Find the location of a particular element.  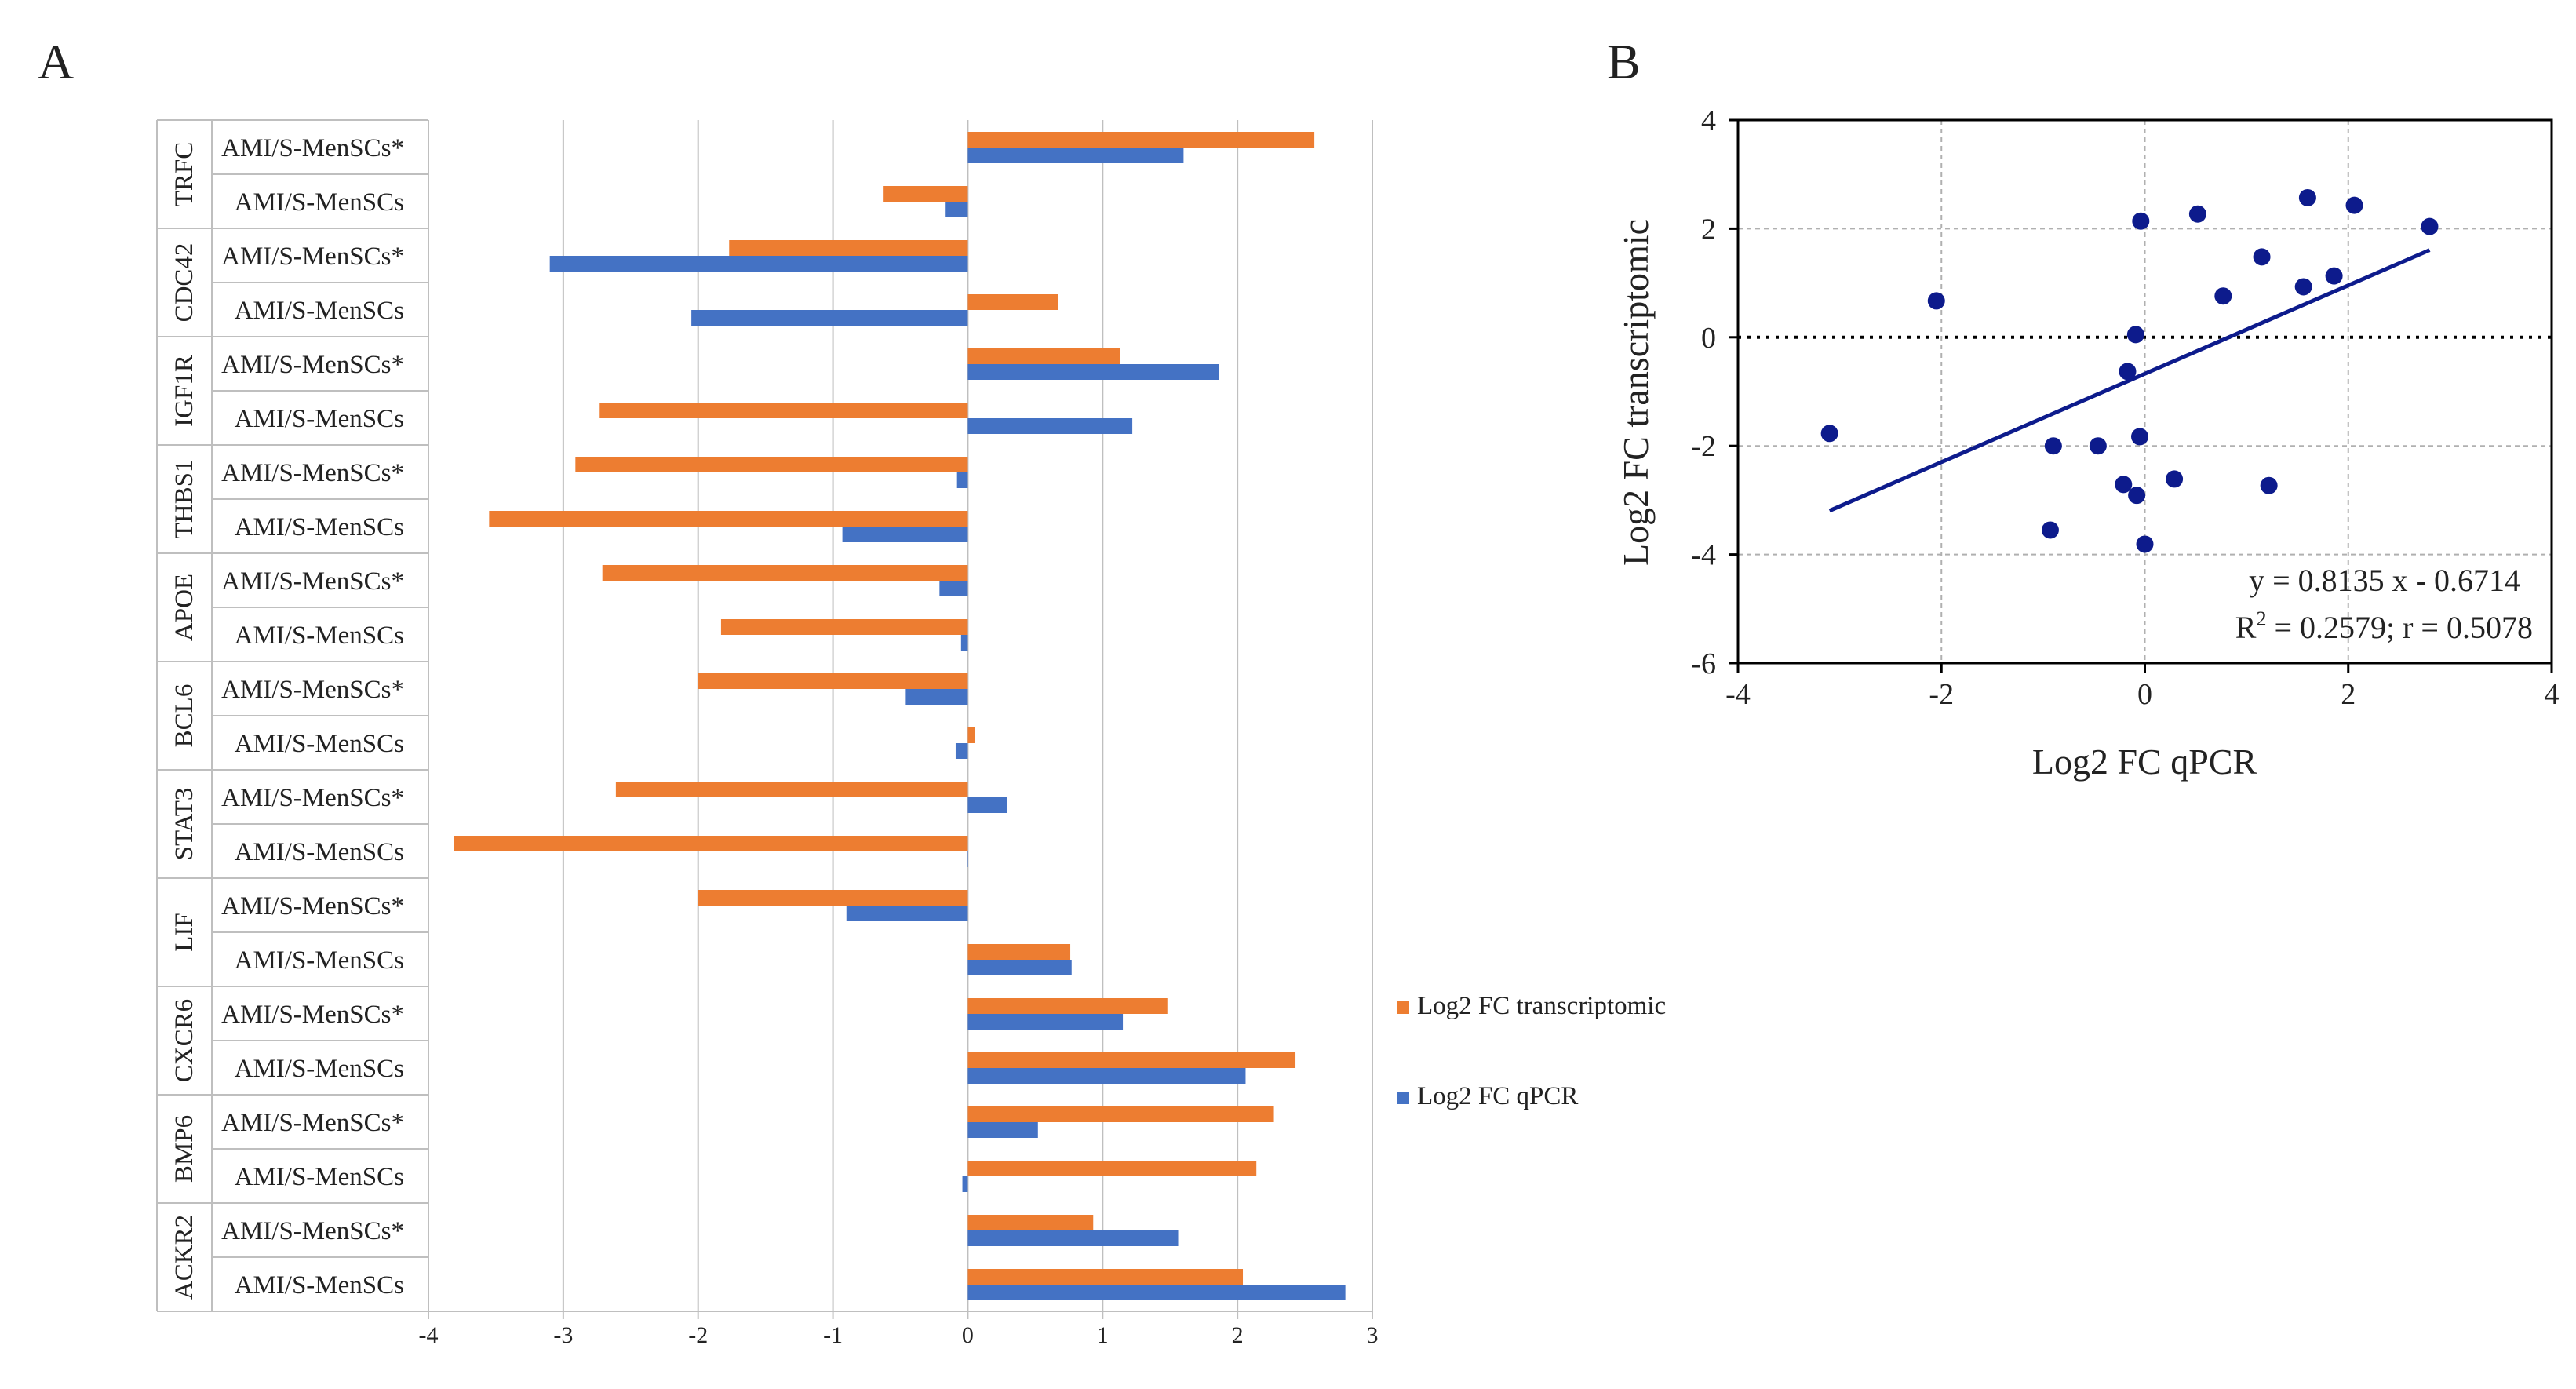

y-tick-label: -6 is located at coordinates (1703, 663).